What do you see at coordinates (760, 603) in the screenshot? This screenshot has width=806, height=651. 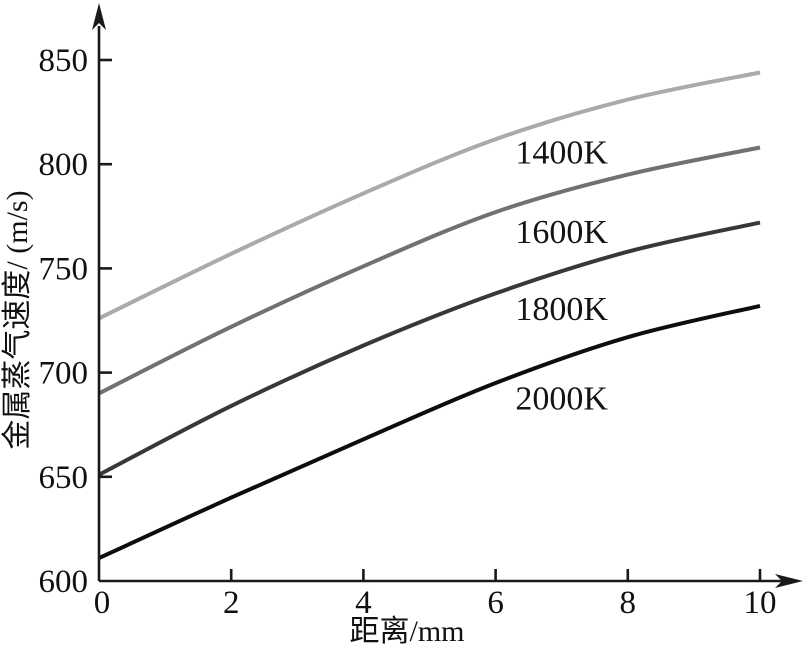 I see `x-tick-label: 10` at bounding box center [760, 603].